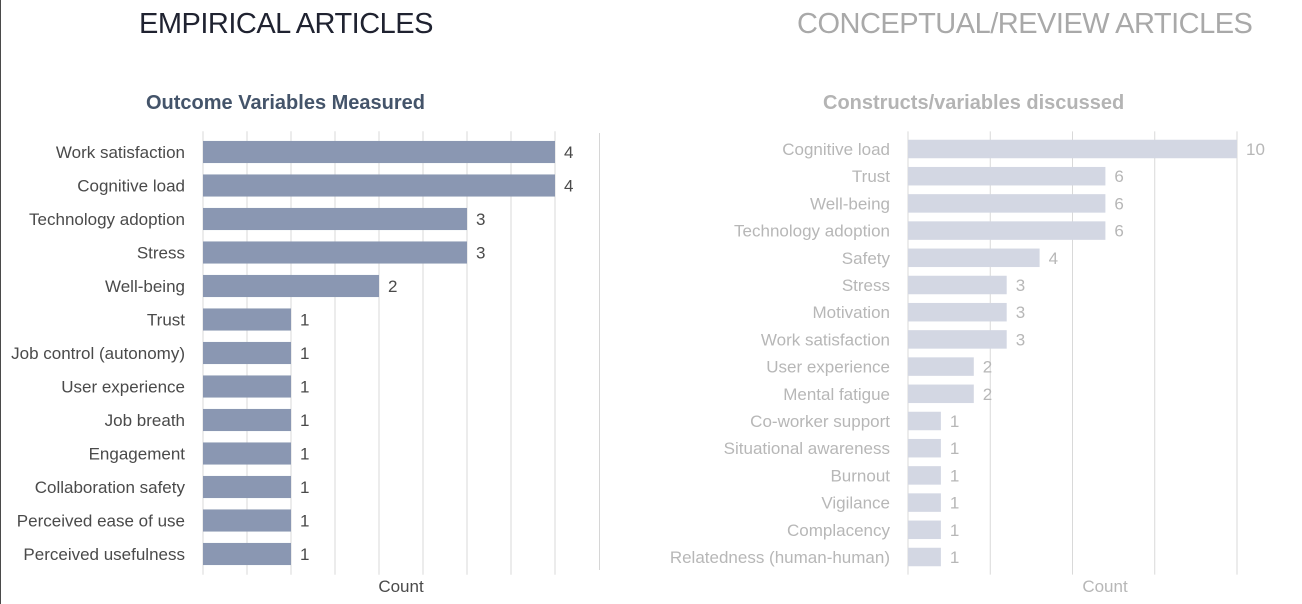 Image resolution: width=1302 pixels, height=604 pixels. What do you see at coordinates (98, 353) in the screenshot?
I see `category-label: Job control (autonomy)` at bounding box center [98, 353].